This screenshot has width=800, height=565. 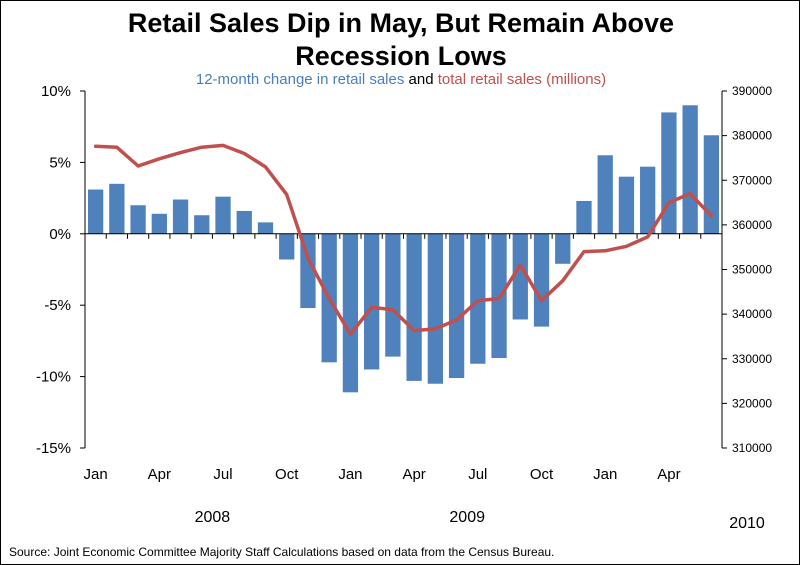 I want to click on right-axis-tick-label: 390000, so click(x=752, y=91).